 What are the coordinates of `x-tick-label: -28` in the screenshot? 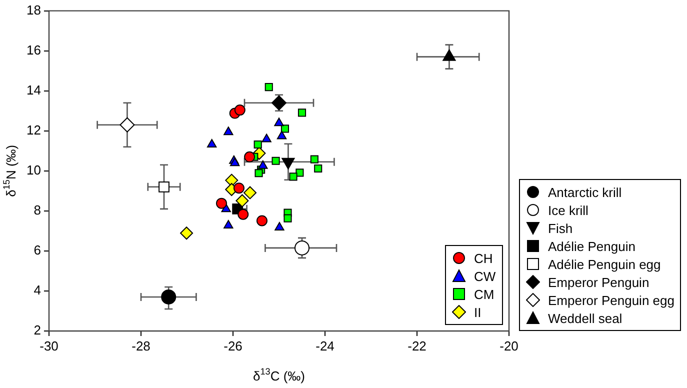 It's located at (141, 346).